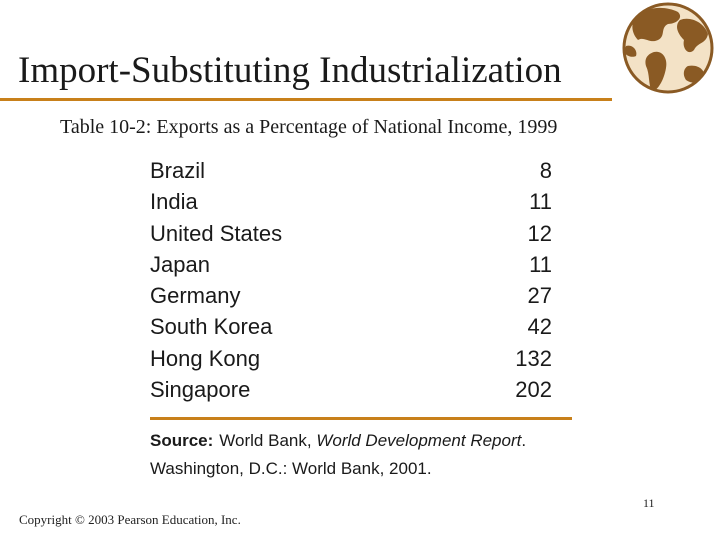 This screenshot has height=540, width=720. I want to click on table-row: Germany 27, so click(351, 295).